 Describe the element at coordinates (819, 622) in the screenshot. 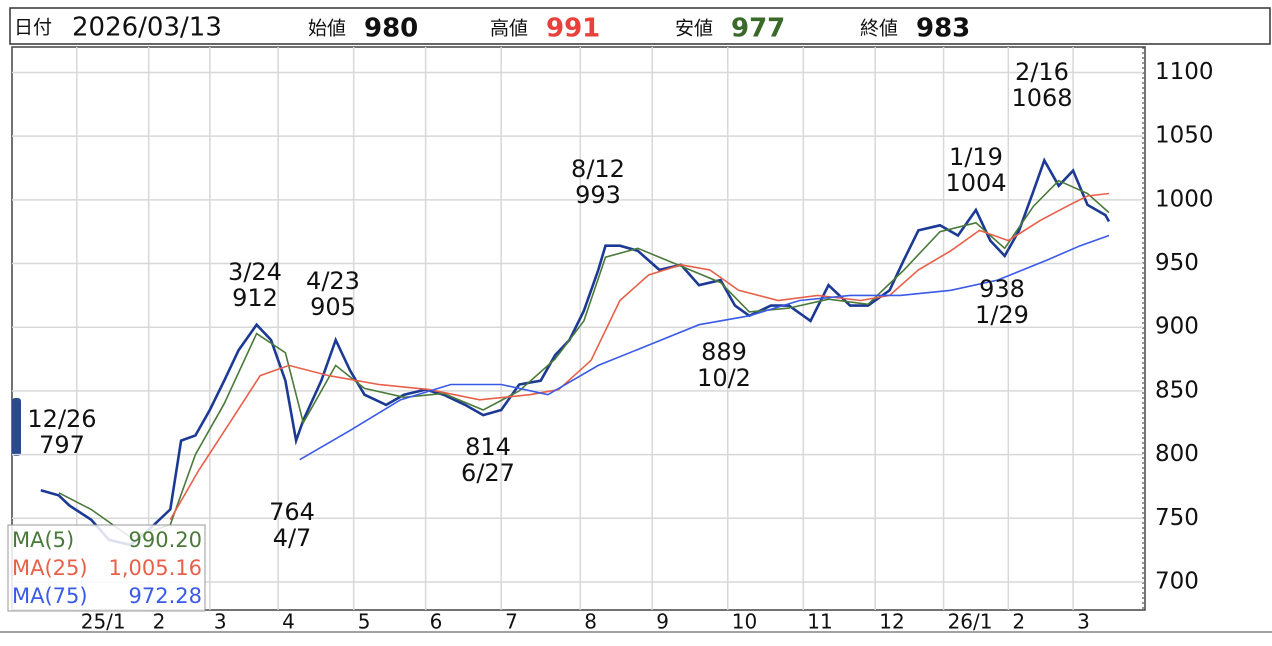

I see `x-tick-label: 11` at that location.